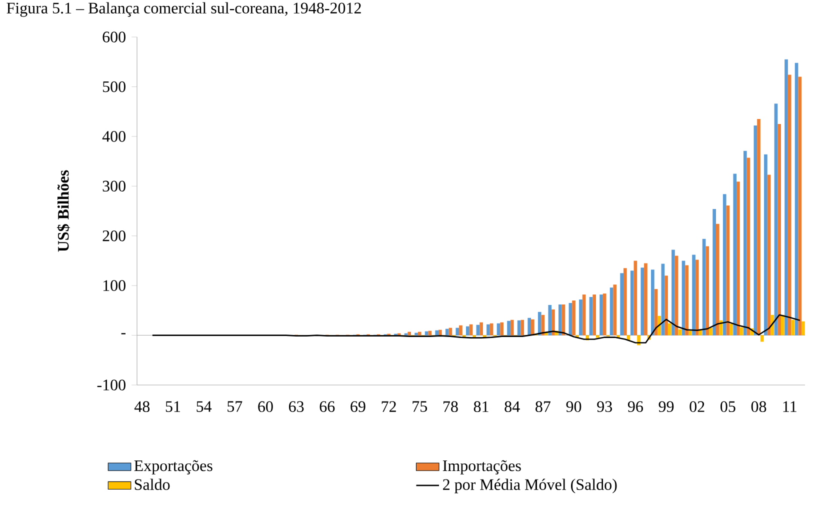  Describe the element at coordinates (114, 86) in the screenshot. I see `y-tick-label: 500` at that location.